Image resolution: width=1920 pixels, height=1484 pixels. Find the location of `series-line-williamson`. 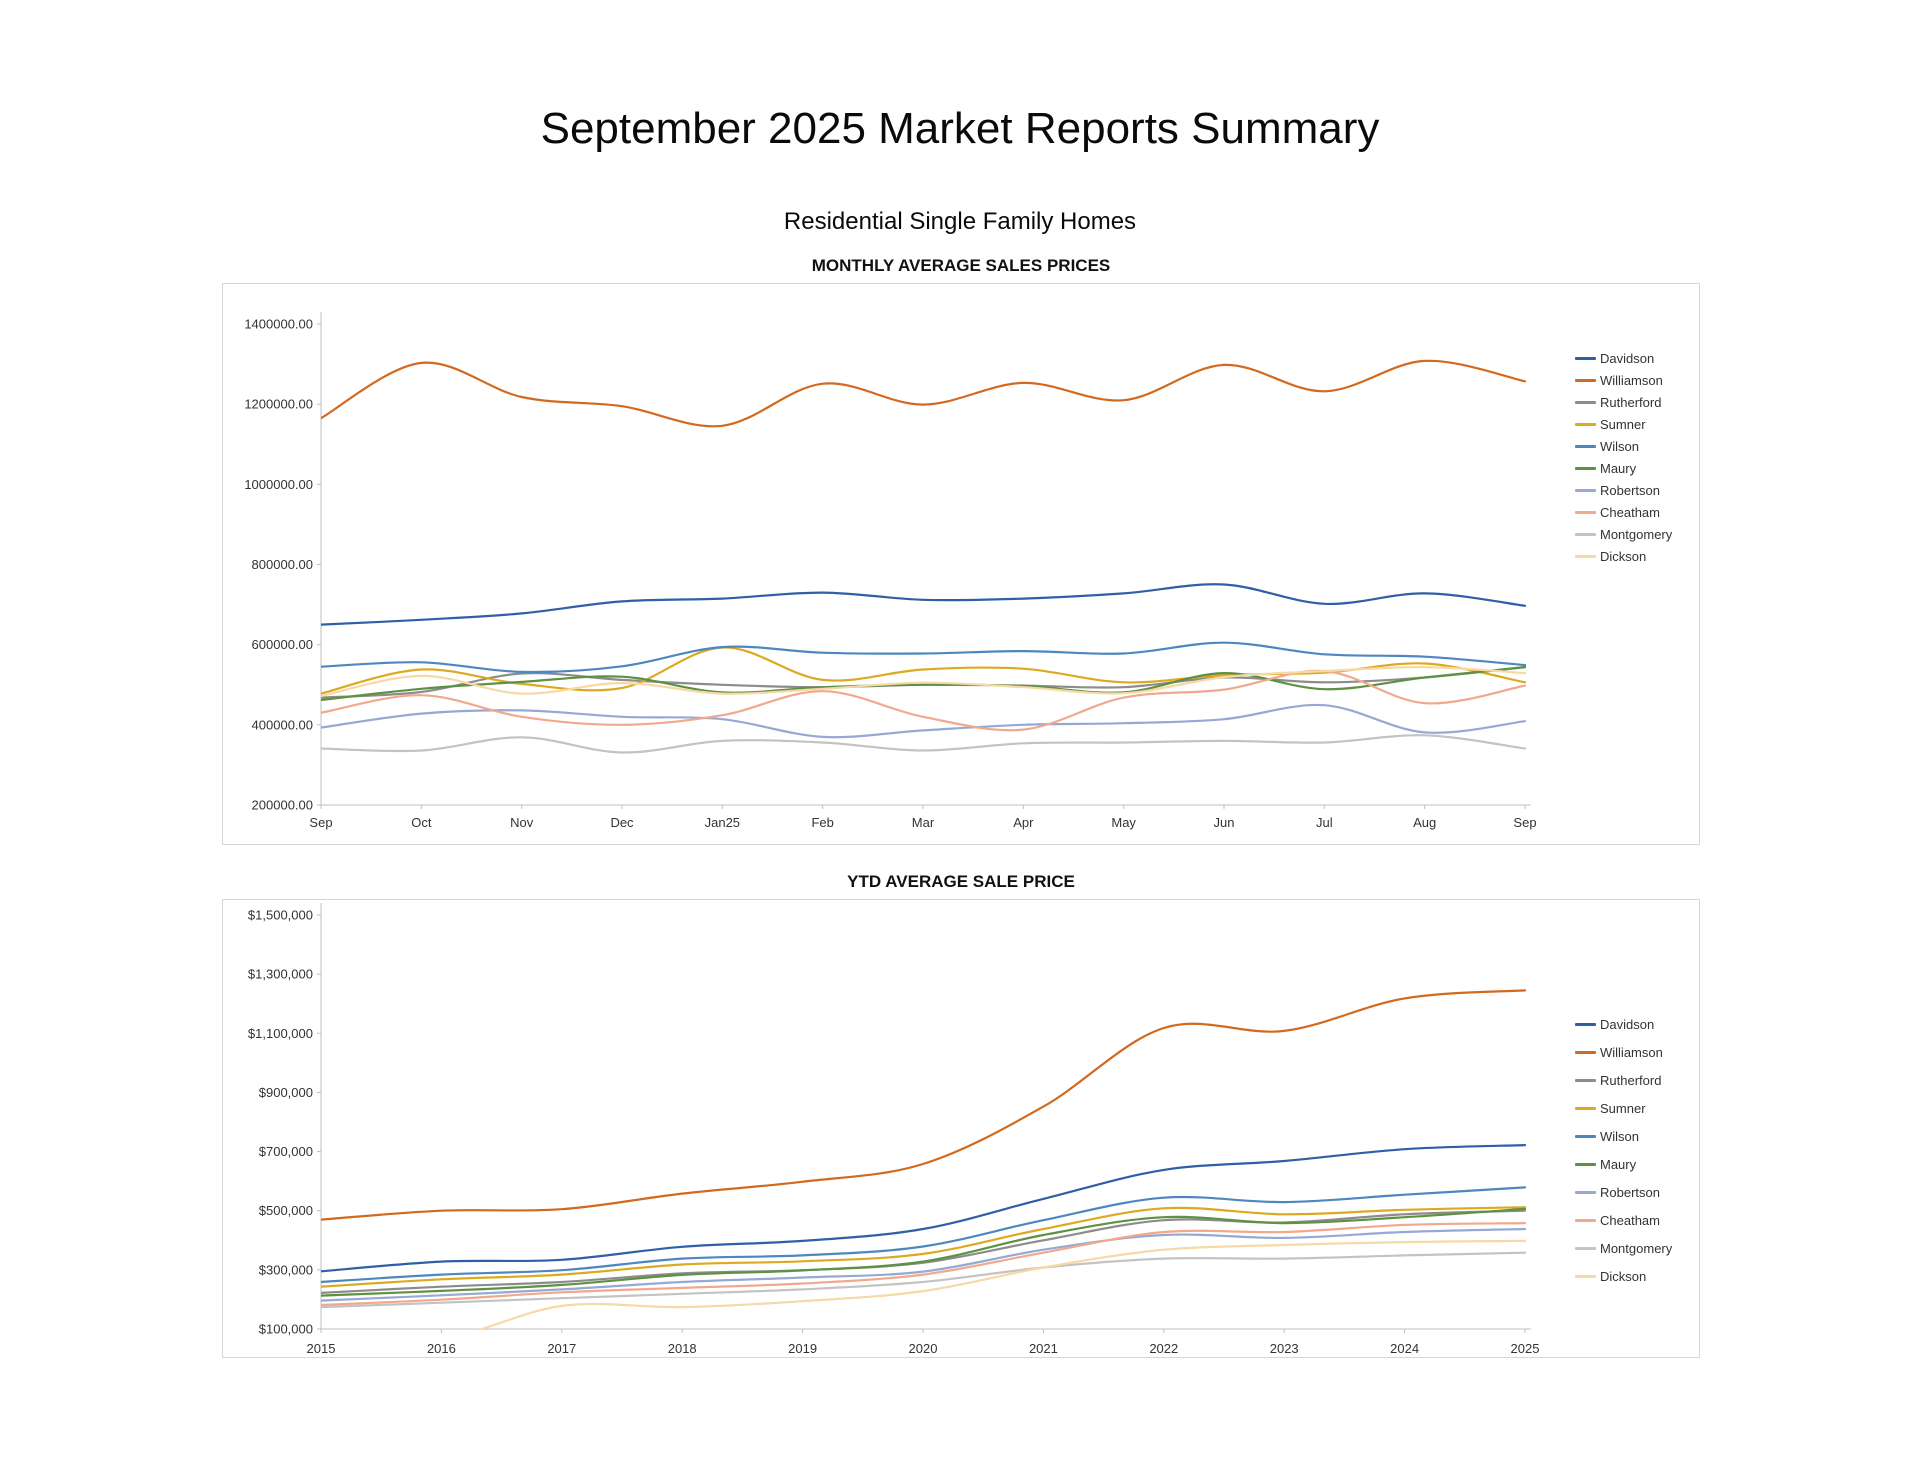

series-line-williamson is located at coordinates (924, 393).